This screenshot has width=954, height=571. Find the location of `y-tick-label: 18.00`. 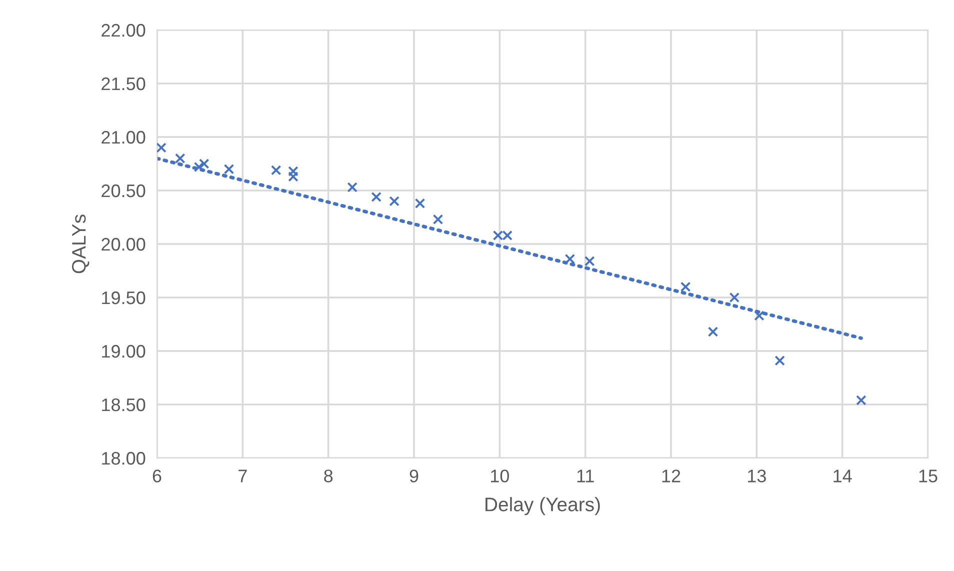

y-tick-label: 18.00 is located at coordinates (124, 458).